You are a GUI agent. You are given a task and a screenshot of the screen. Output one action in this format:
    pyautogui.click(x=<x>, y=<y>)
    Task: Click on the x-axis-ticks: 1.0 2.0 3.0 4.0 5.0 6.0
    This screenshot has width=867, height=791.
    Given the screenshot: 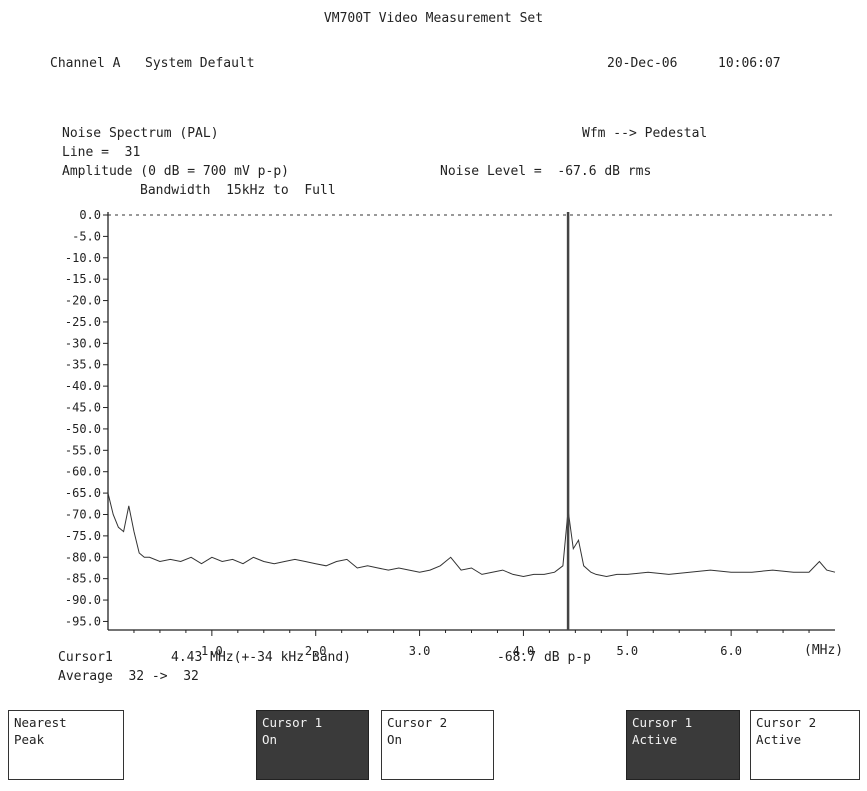 What is the action you would take?
    pyautogui.click(x=471, y=644)
    